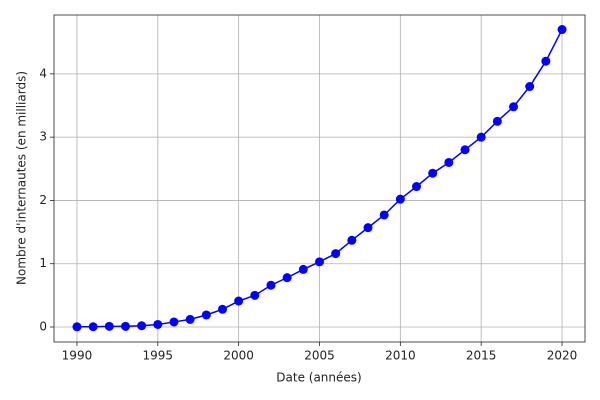 Image resolution: width=600 pixels, height=400 pixels. Describe the element at coordinates (318, 378) in the screenshot. I see `x-axis-label: Date (années)` at that location.